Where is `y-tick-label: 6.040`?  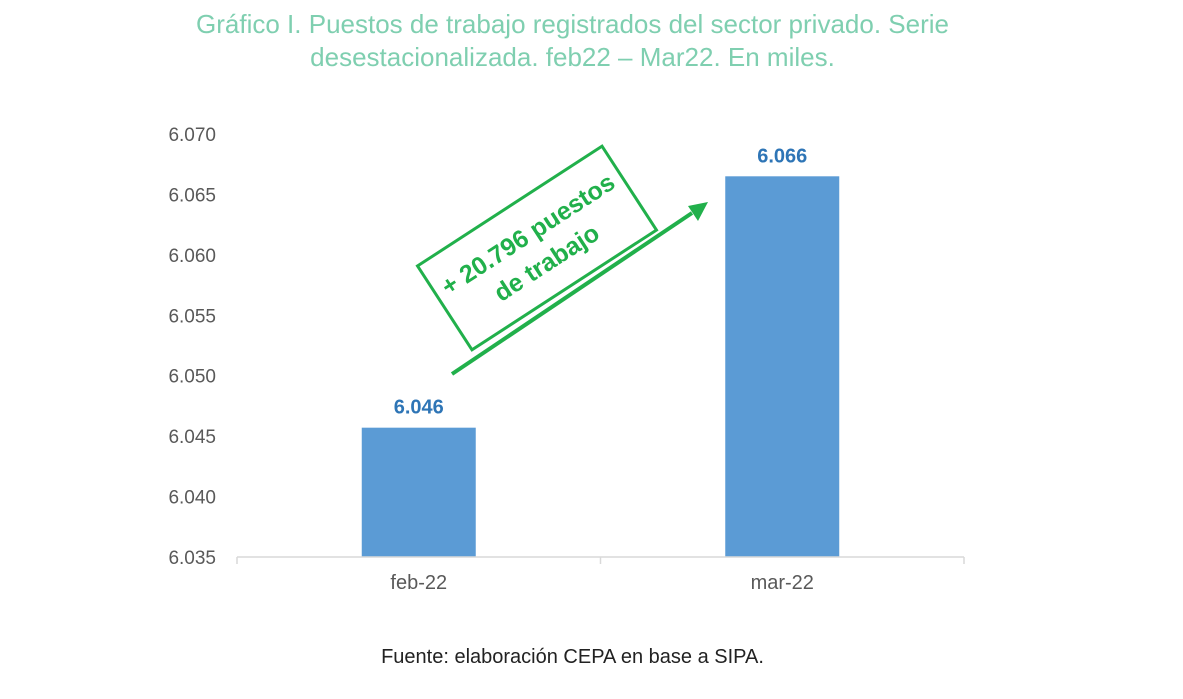 y-tick-label: 6.040 is located at coordinates (192, 498).